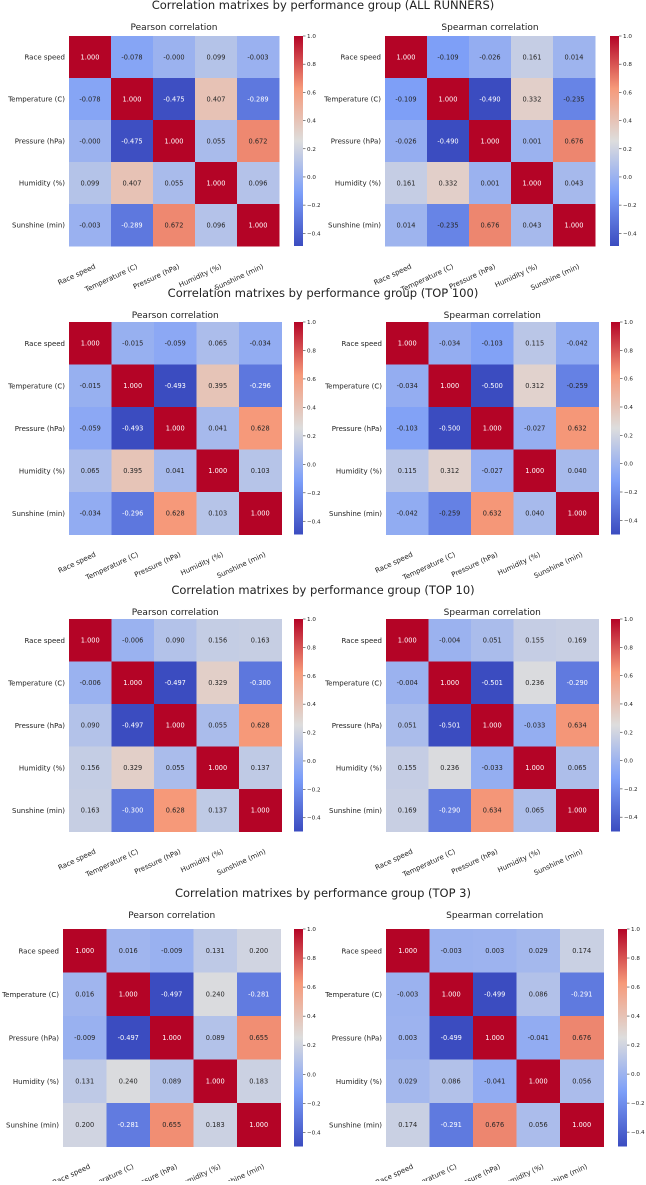 The height and width of the screenshot is (1185, 646). I want to click on cell-value: -0.289, so click(131, 225).